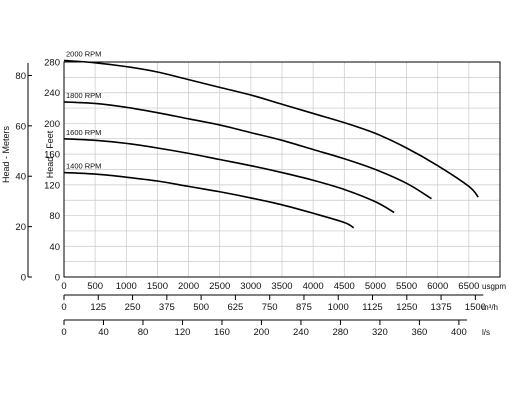 This screenshot has height=400, width=513. Describe the element at coordinates (63, 286) in the screenshot. I see `x-tick-label-usgpm: 0` at that location.